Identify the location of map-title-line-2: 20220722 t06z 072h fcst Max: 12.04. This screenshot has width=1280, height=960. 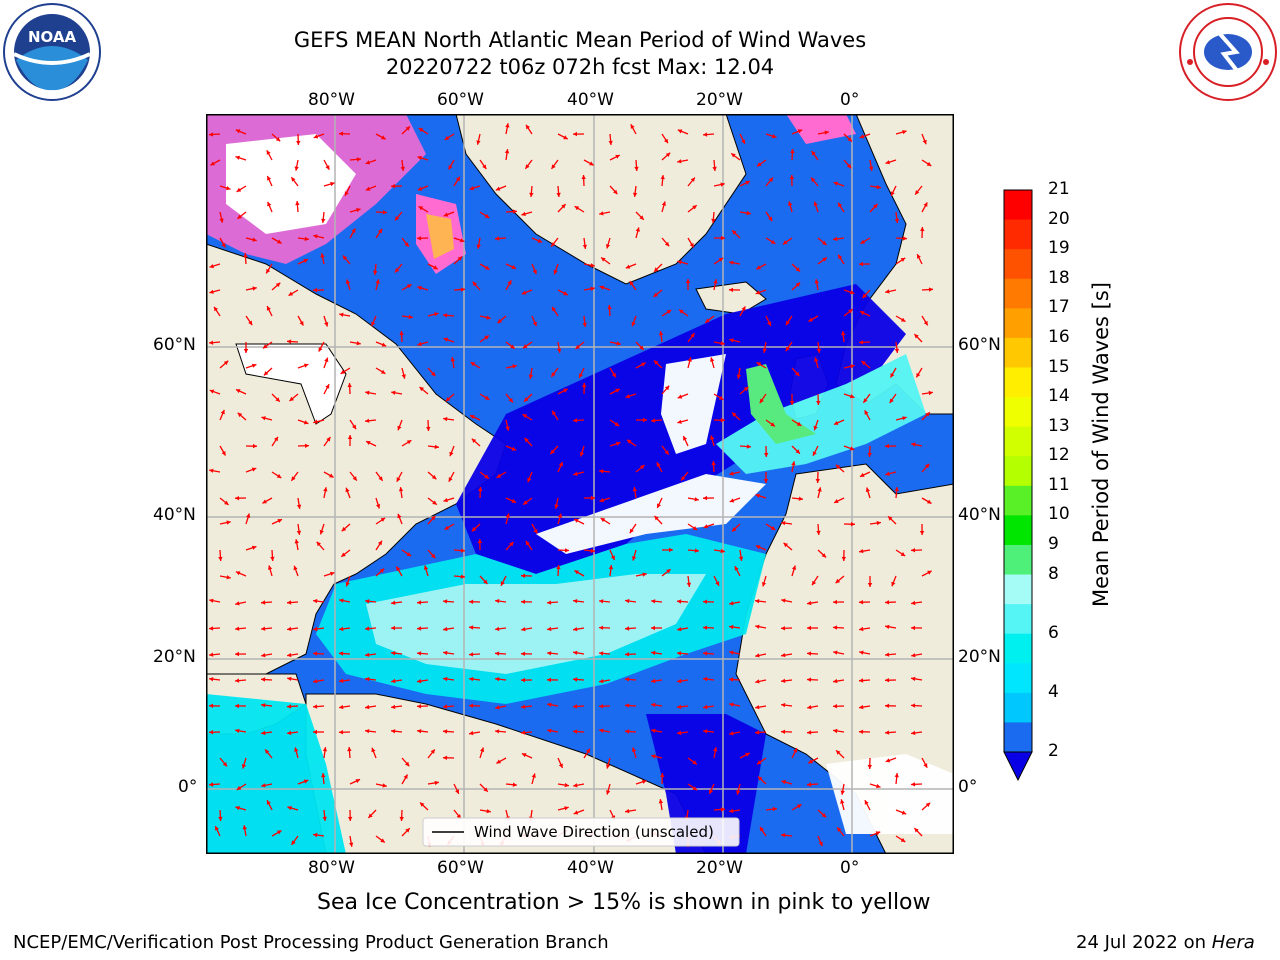
(580, 67).